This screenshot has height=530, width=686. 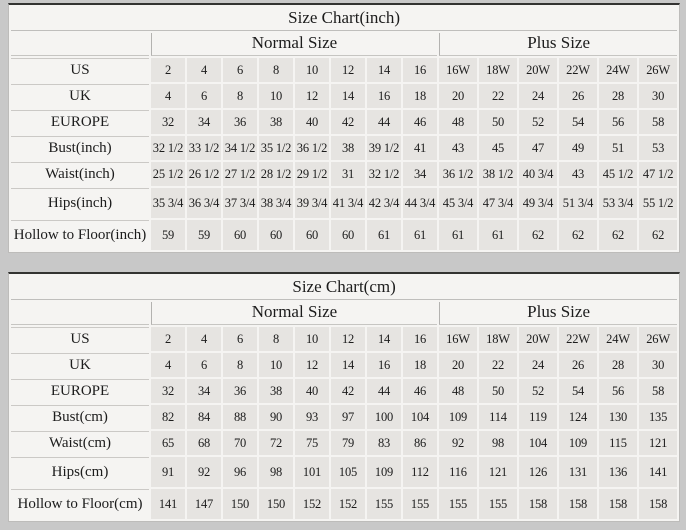 I want to click on size-value-cell: 82, so click(x=168, y=417).